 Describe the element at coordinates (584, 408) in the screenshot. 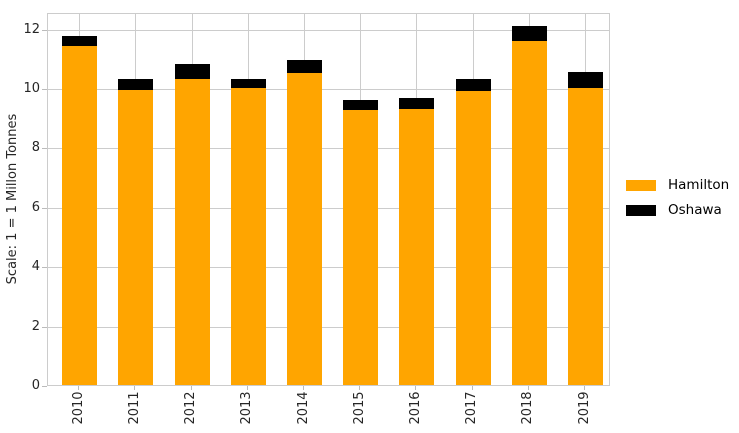

I see `x-tick-label: 2019` at that location.